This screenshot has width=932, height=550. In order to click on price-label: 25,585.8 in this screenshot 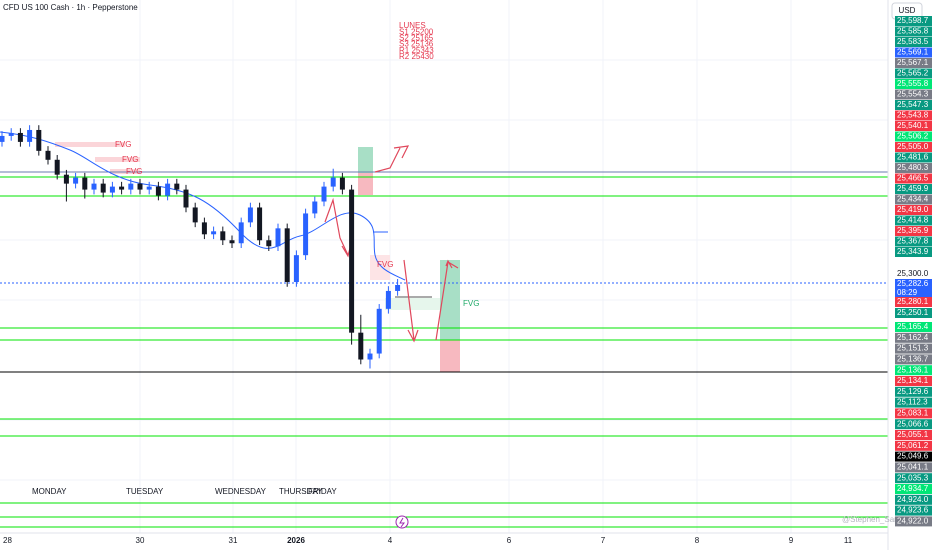, I will do `click(913, 31)`.